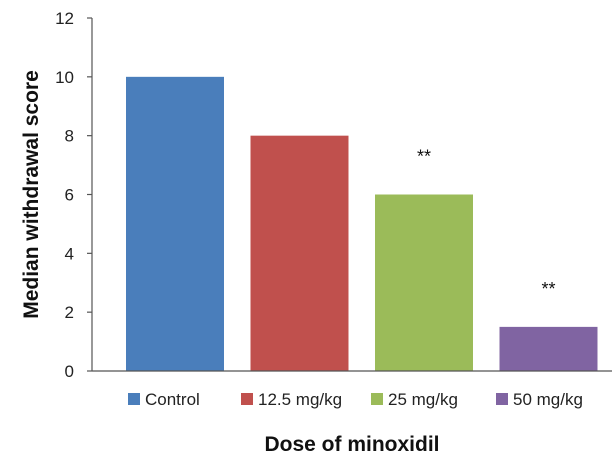 The width and height of the screenshot is (616, 460). I want to click on legend-label: Control, so click(172, 399).